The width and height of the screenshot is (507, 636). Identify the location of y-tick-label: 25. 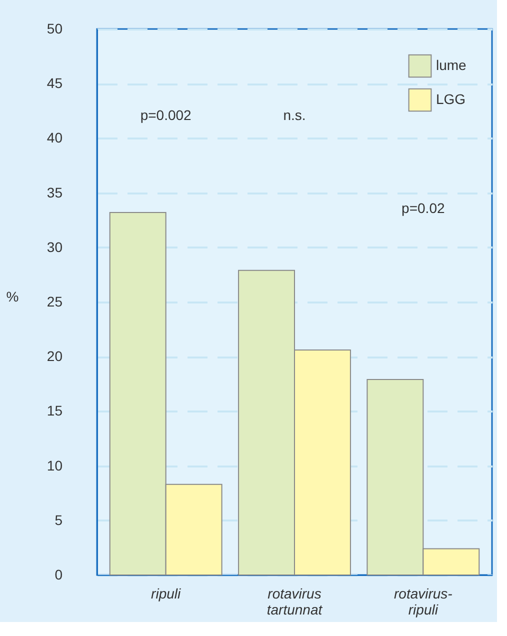
(54, 302).